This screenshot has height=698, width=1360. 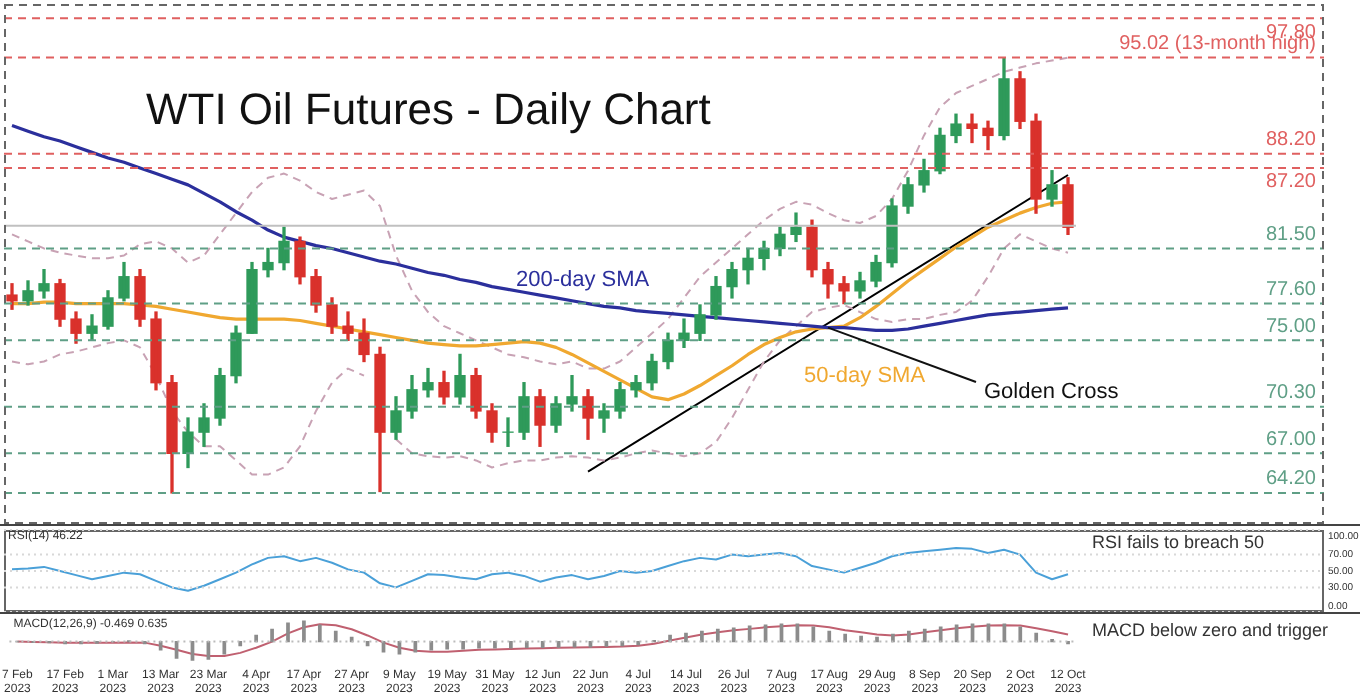 I want to click on candlestick, so click(x=508, y=432).